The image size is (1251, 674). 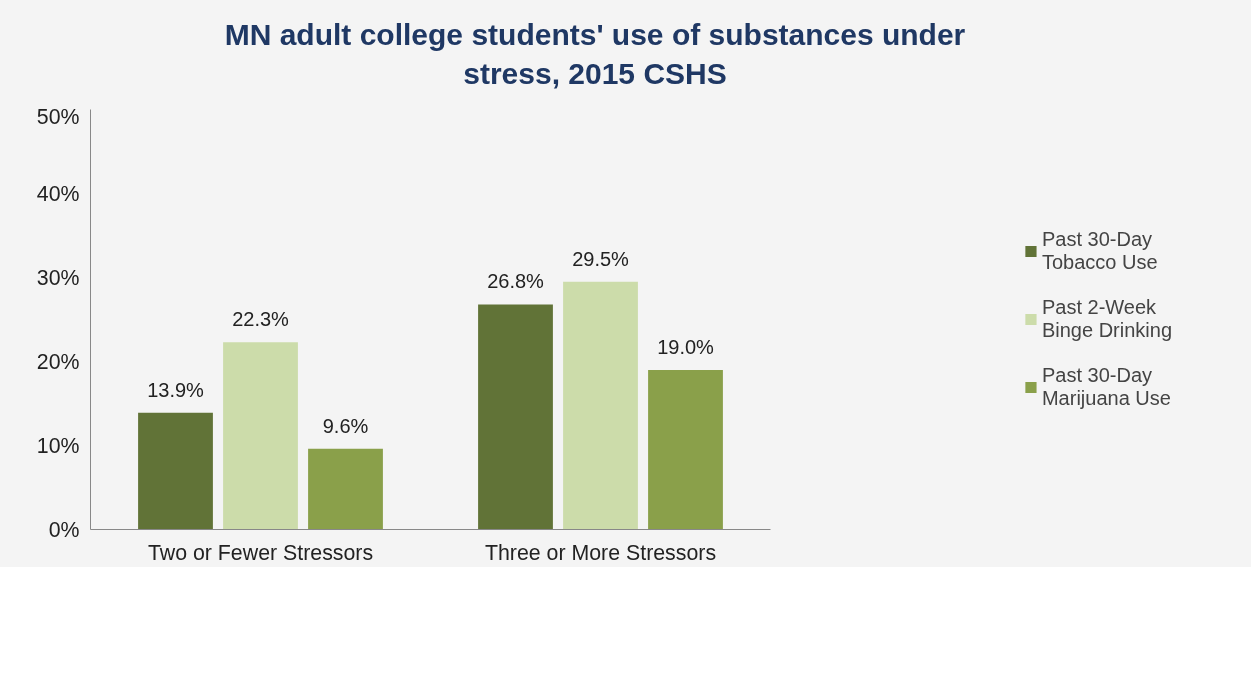 What do you see at coordinates (601, 258) in the screenshot?
I see `data-label: 29.5%` at bounding box center [601, 258].